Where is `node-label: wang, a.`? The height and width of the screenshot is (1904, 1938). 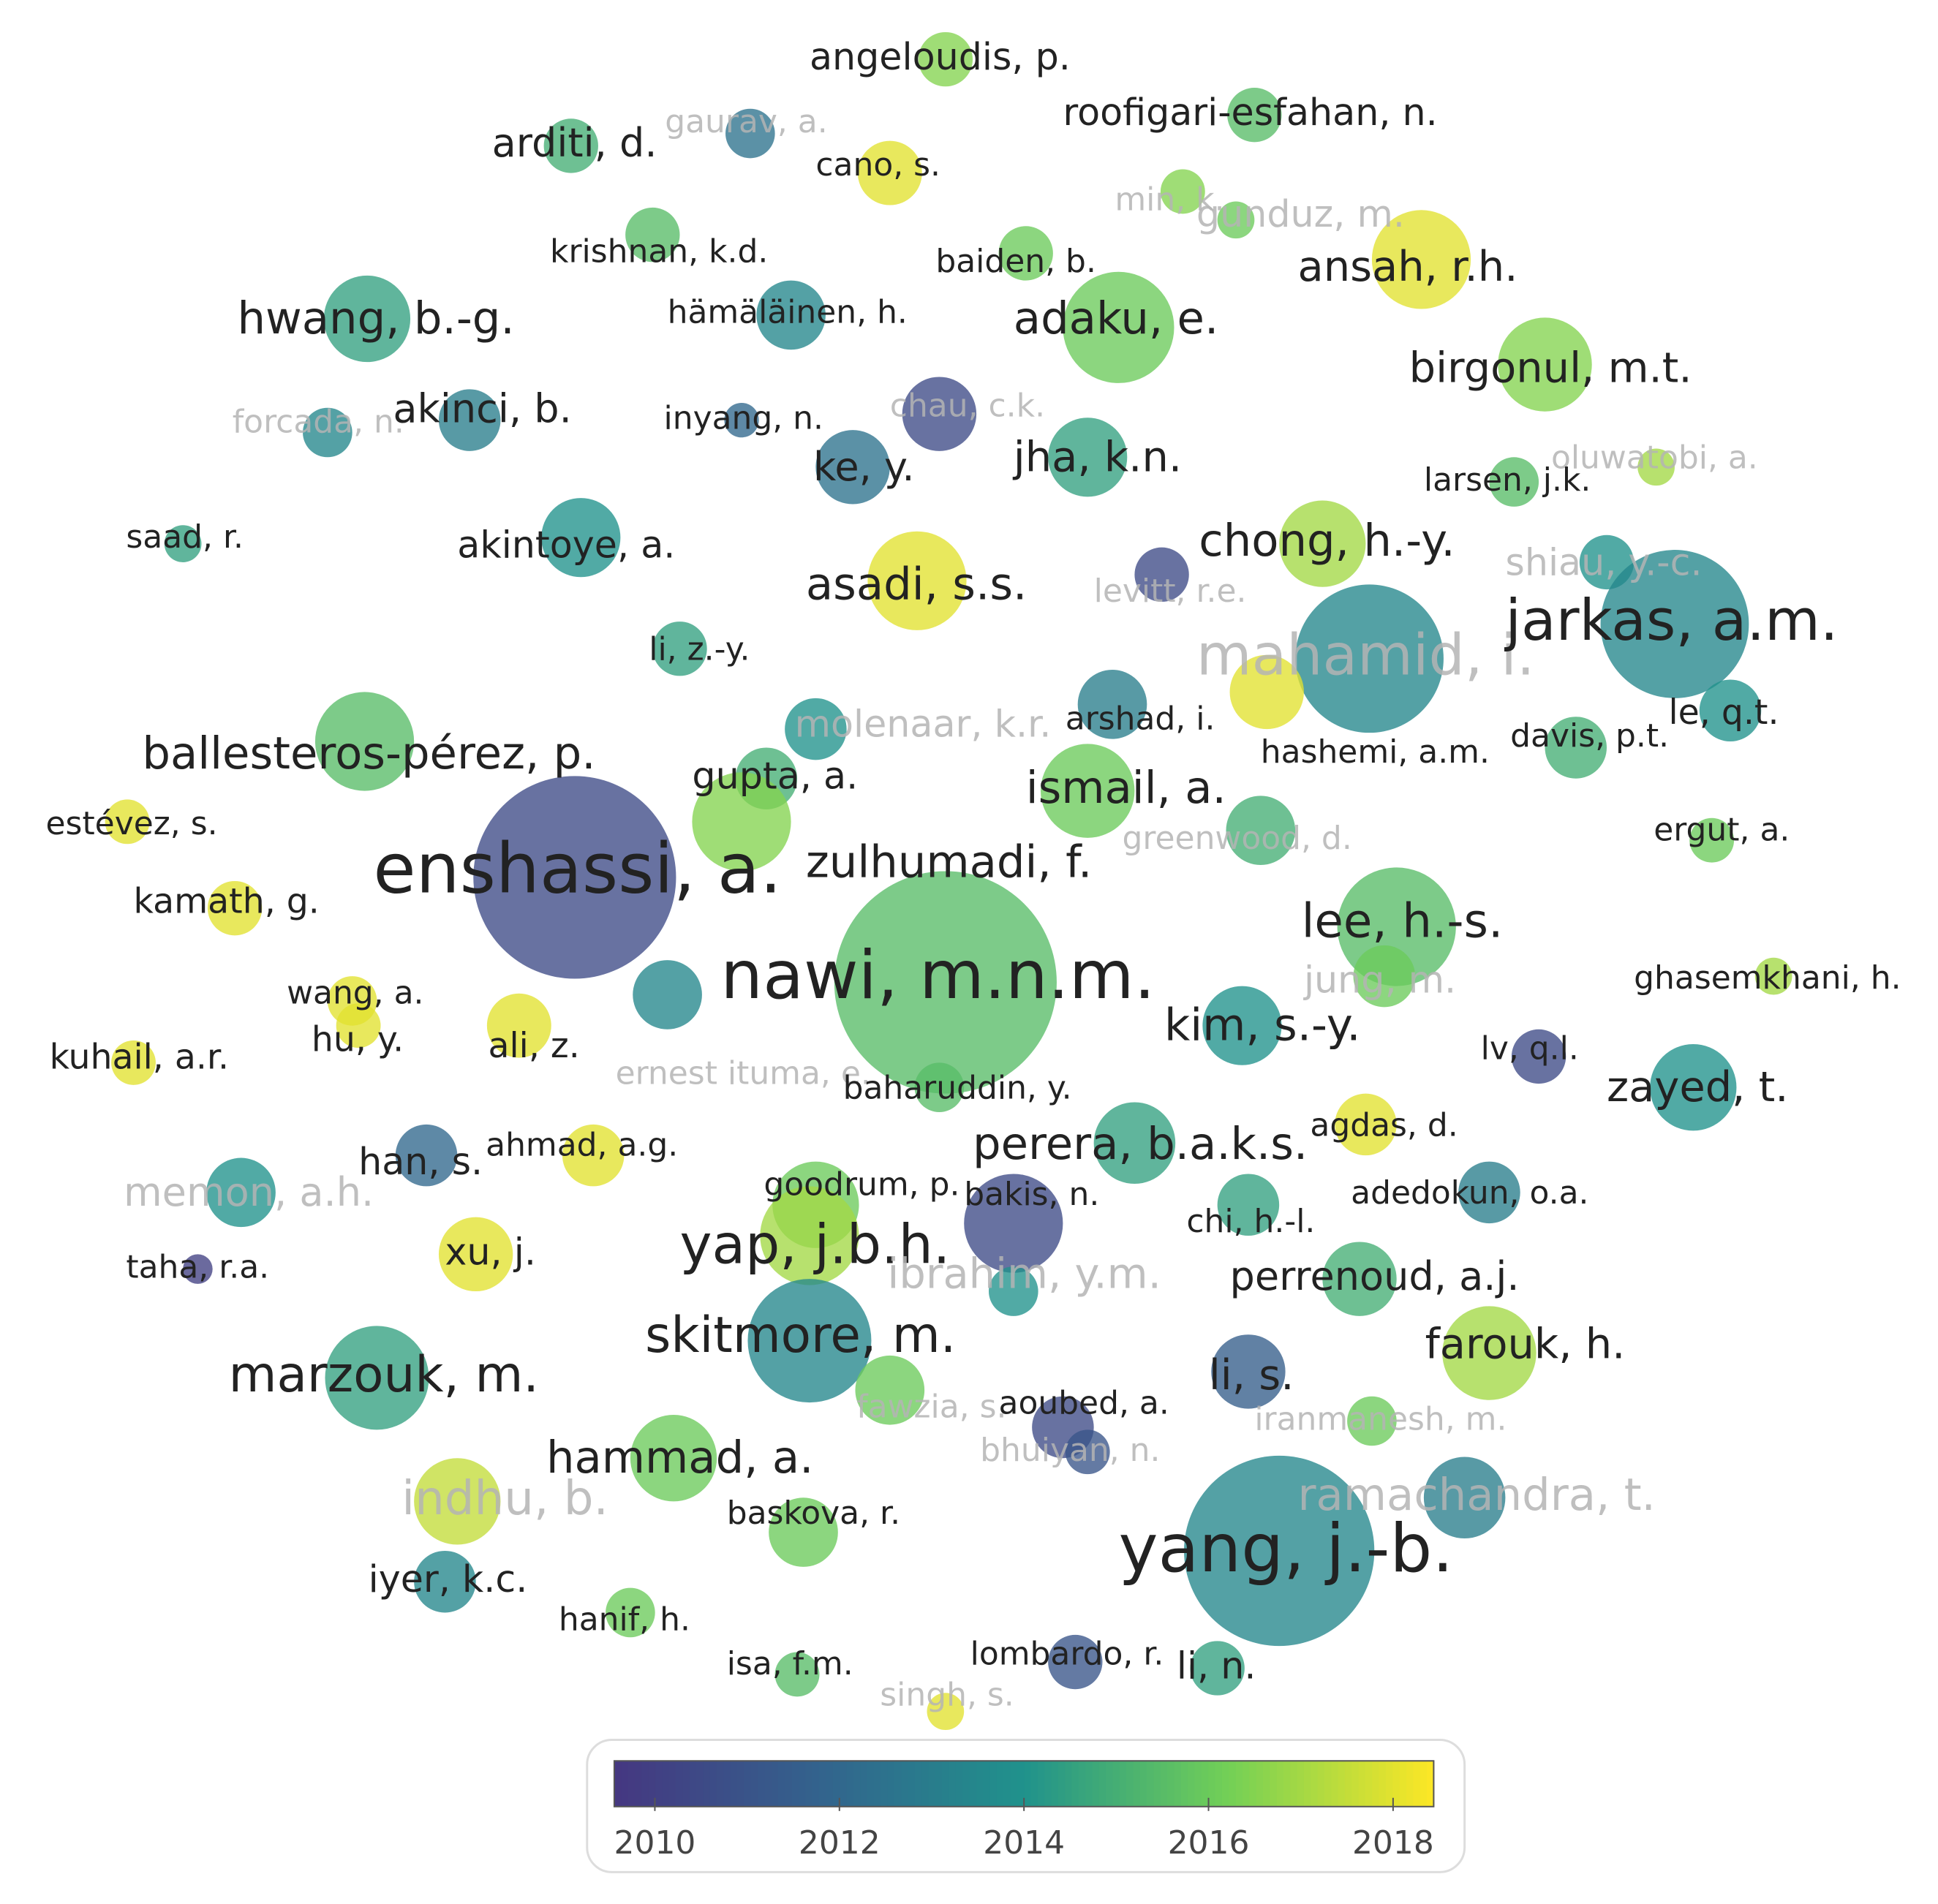
node-label: wang, a. is located at coordinates (355, 992).